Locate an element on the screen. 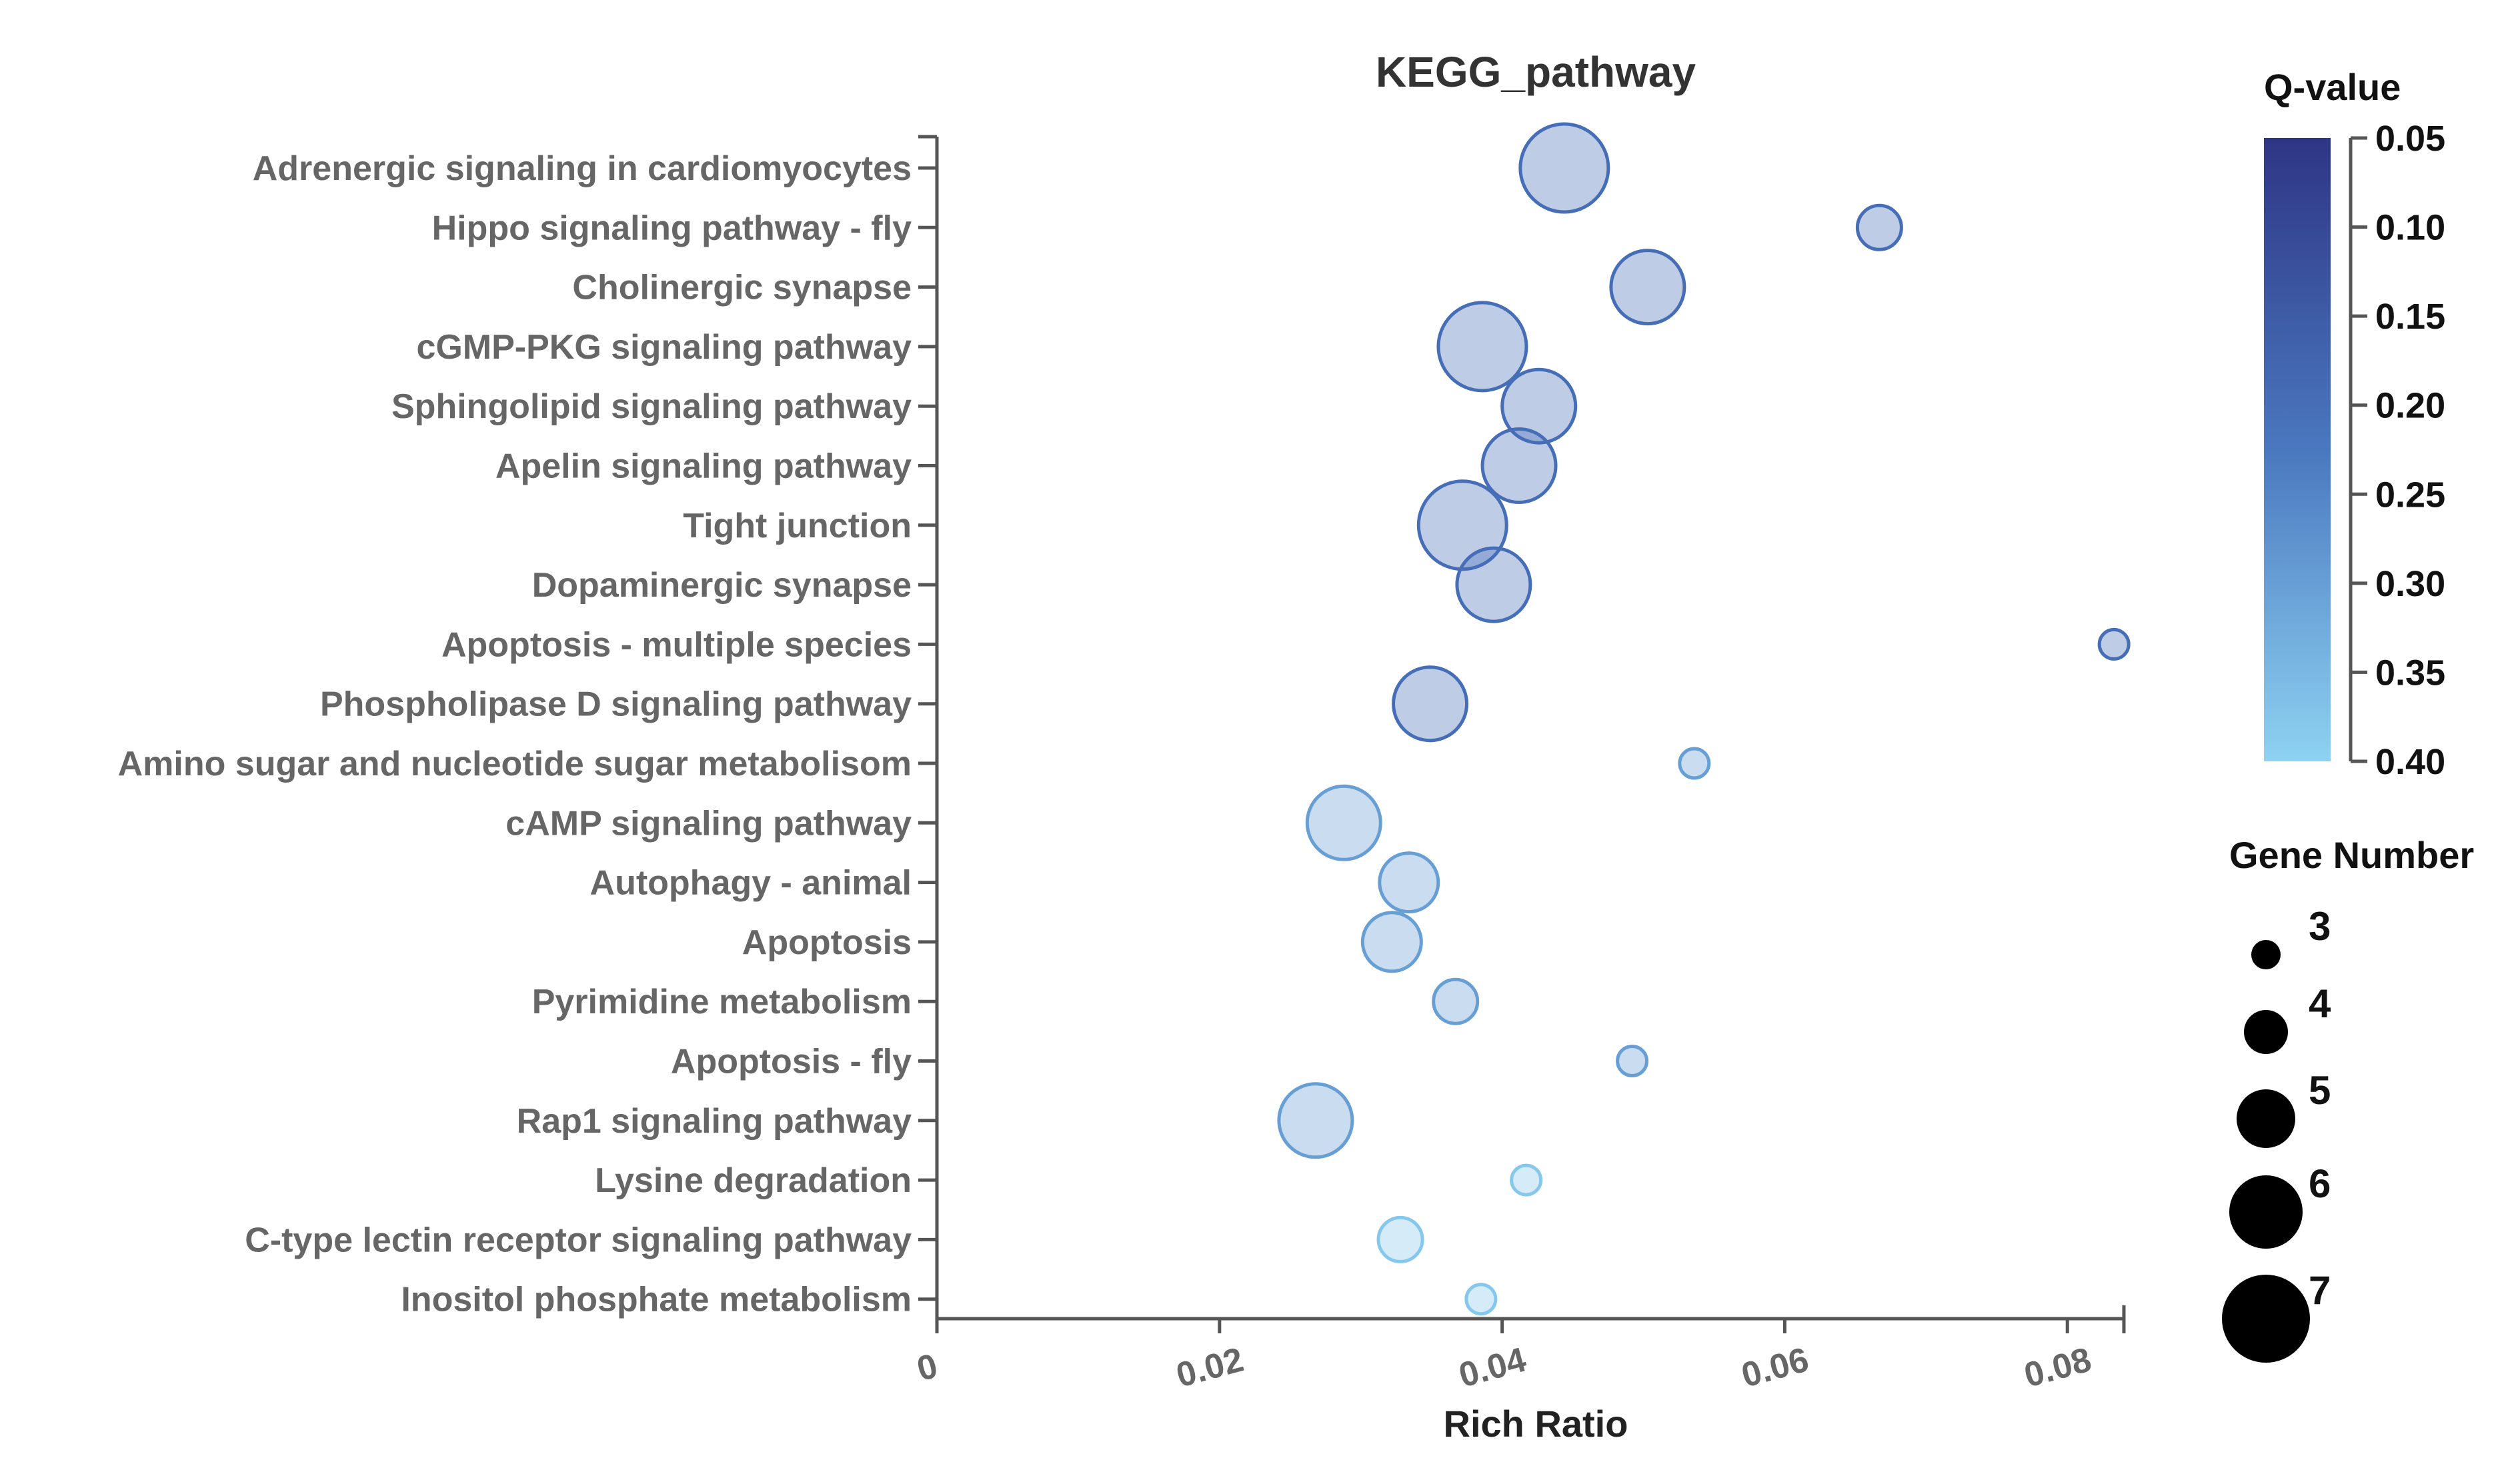  y-tick-label: Lysine degradation is located at coordinates (753, 1180).